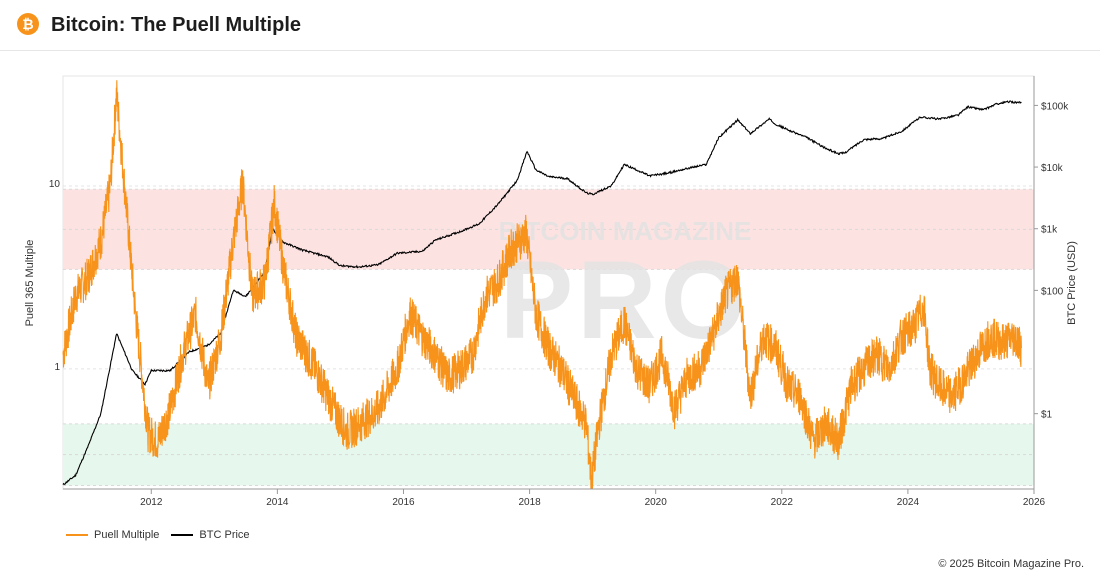 Image resolution: width=1100 pixels, height=575 pixels. Describe the element at coordinates (548, 454) in the screenshot. I see `undervalued-zone` at that location.